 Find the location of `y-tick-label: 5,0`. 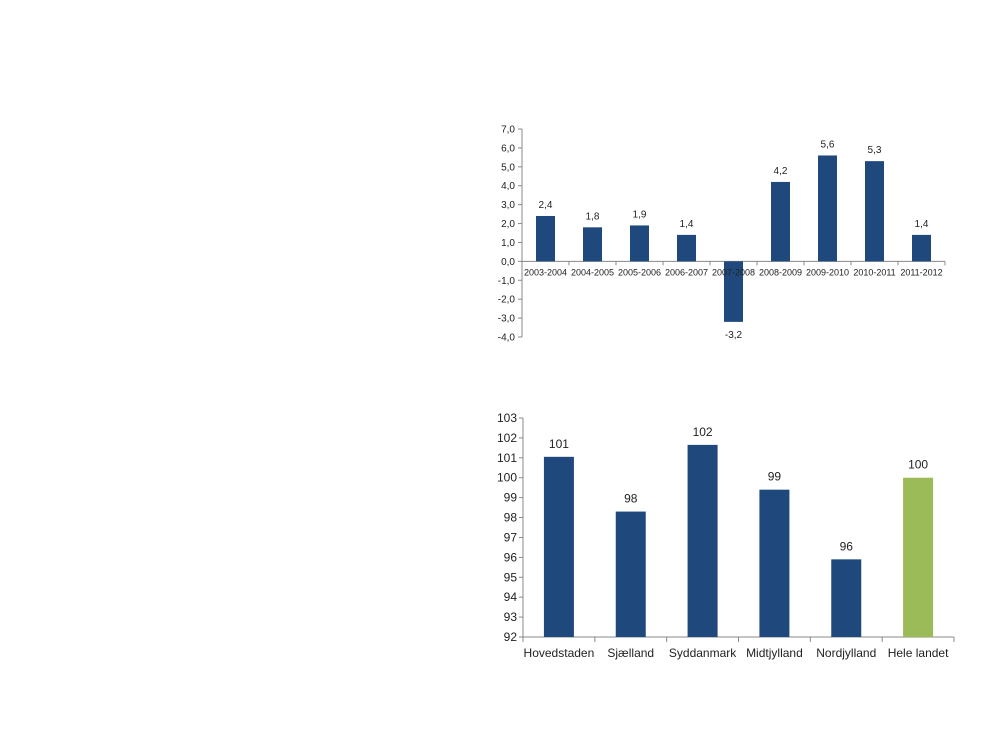

y-tick-label: 5,0 is located at coordinates (508, 167).